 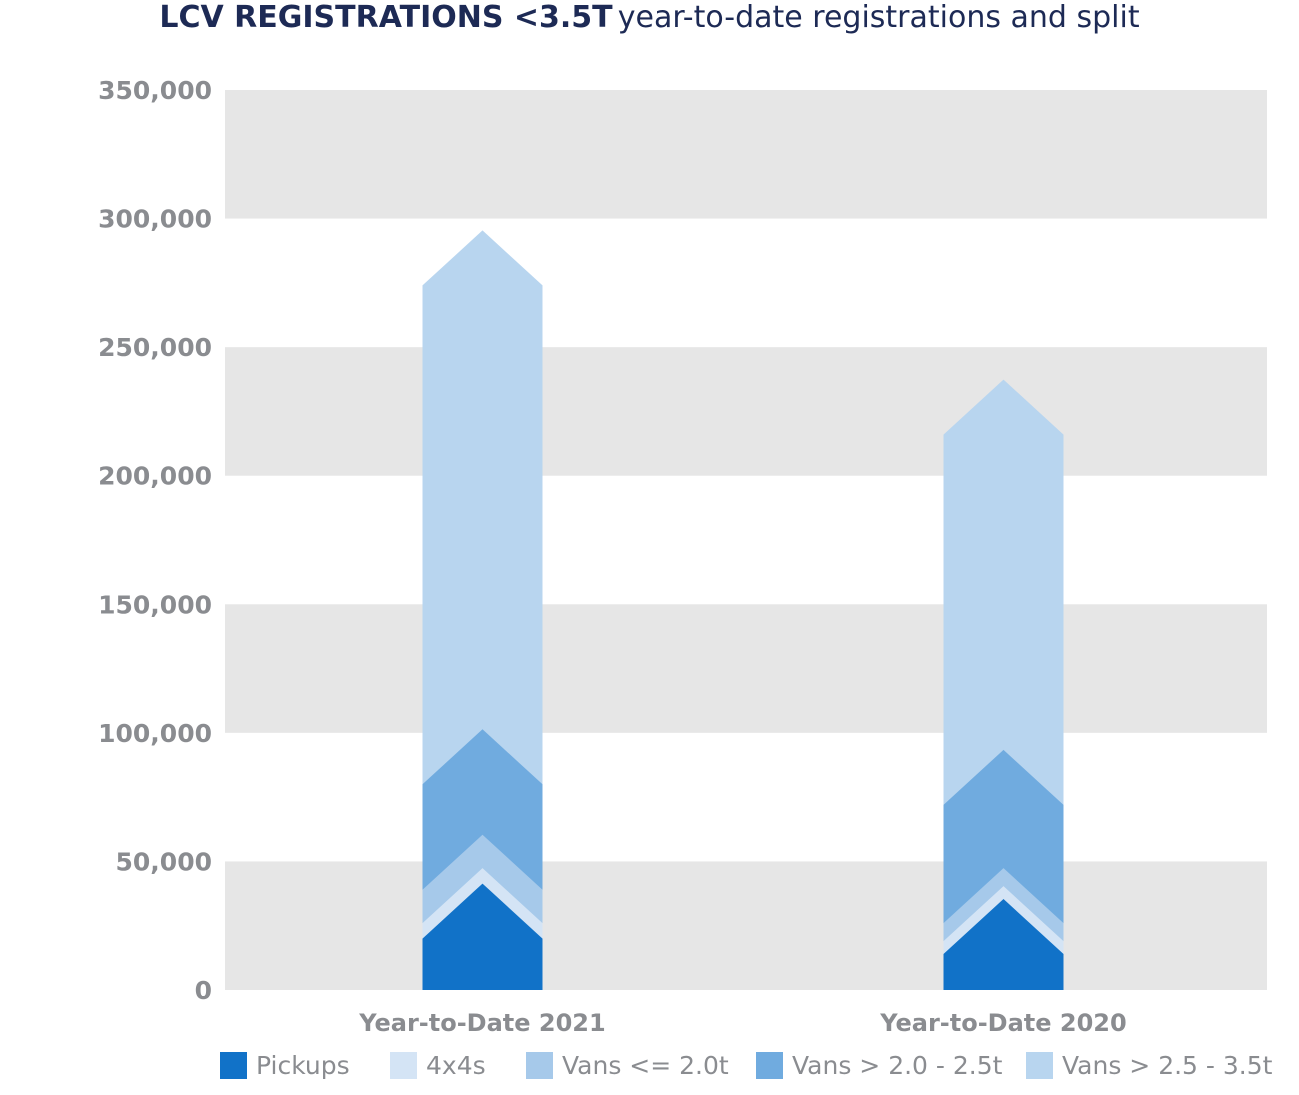 What do you see at coordinates (155, 733) in the screenshot?
I see `y-tick-label: 100,000` at bounding box center [155, 733].